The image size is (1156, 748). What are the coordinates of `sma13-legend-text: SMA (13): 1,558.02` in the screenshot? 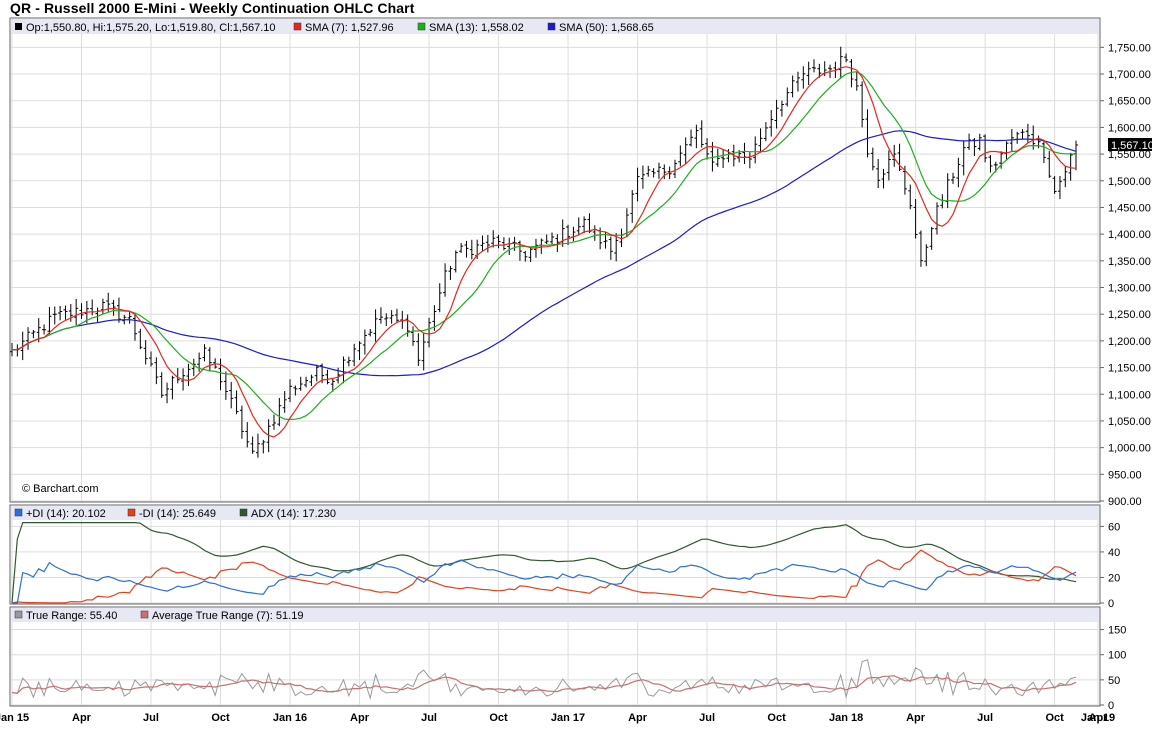 It's located at (476, 28).